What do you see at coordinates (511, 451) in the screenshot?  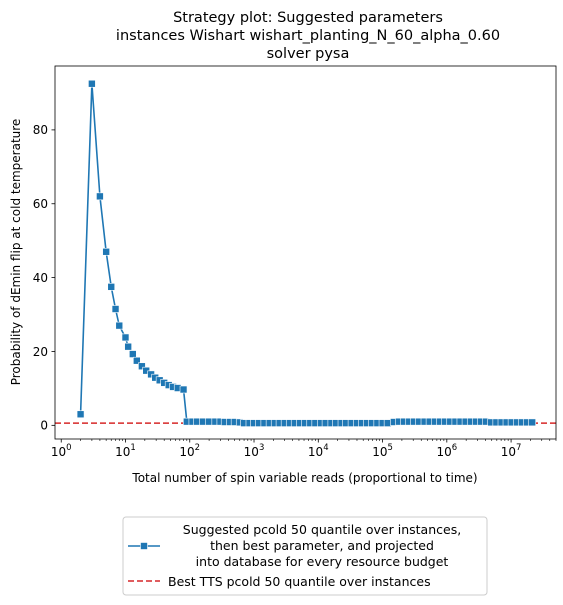 I see `x-tick-label: 10⁷` at bounding box center [511, 451].